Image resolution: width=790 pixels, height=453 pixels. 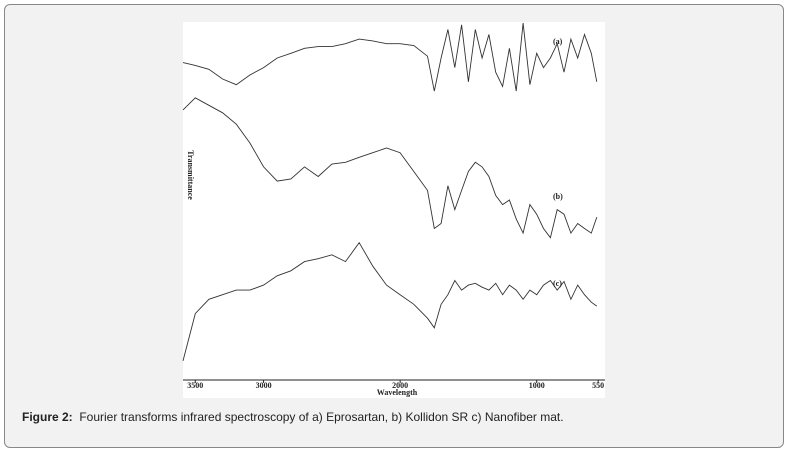 What do you see at coordinates (264, 385) in the screenshot?
I see `x-tick-label: 3000` at bounding box center [264, 385].